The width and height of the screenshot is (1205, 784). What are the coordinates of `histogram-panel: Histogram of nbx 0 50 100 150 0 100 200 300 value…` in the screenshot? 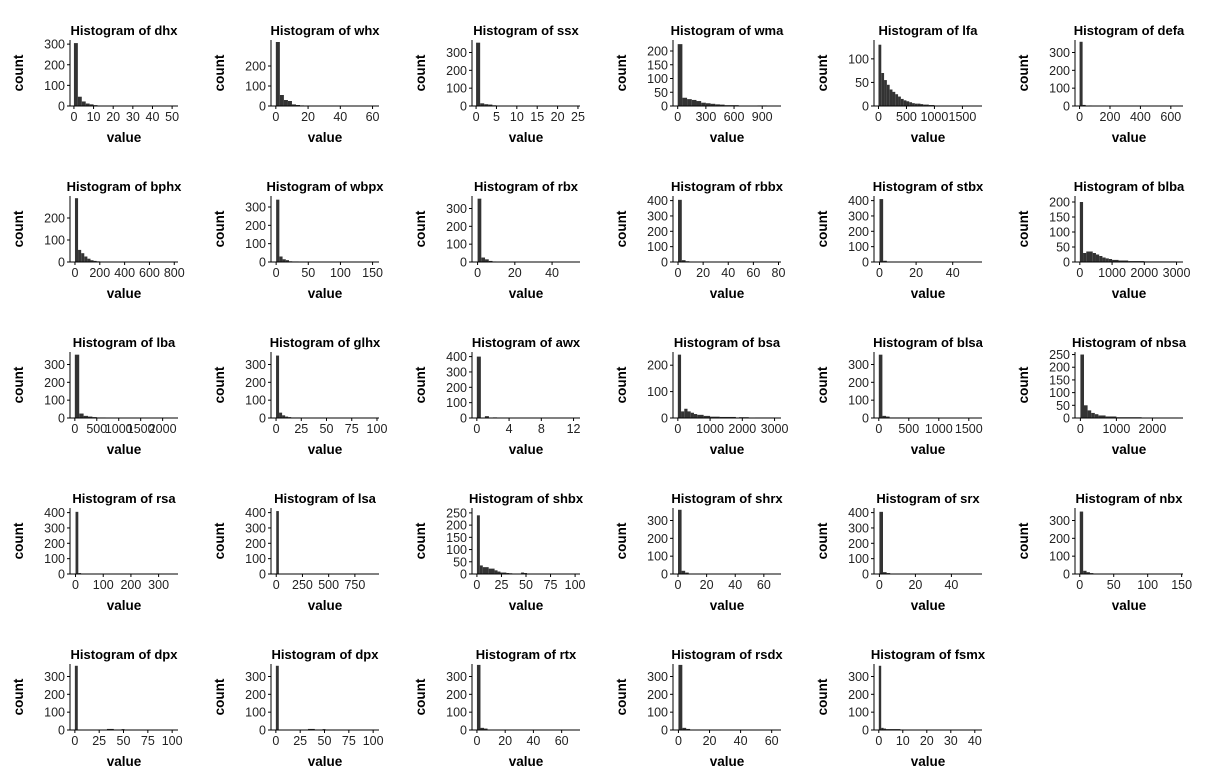 It's located at (1104, 552).